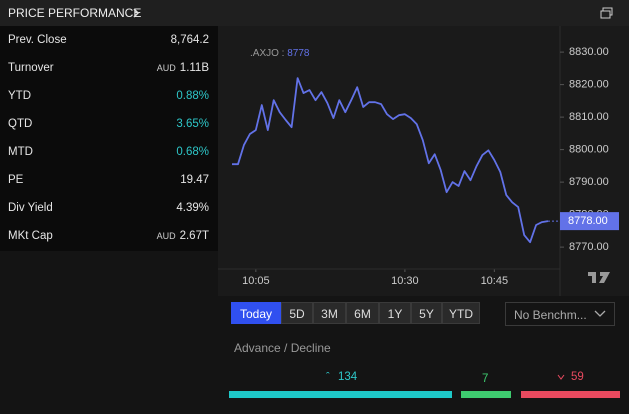 This screenshot has width=629, height=414. What do you see at coordinates (20, 124) in the screenshot?
I see `stat-label: QTD` at bounding box center [20, 124].